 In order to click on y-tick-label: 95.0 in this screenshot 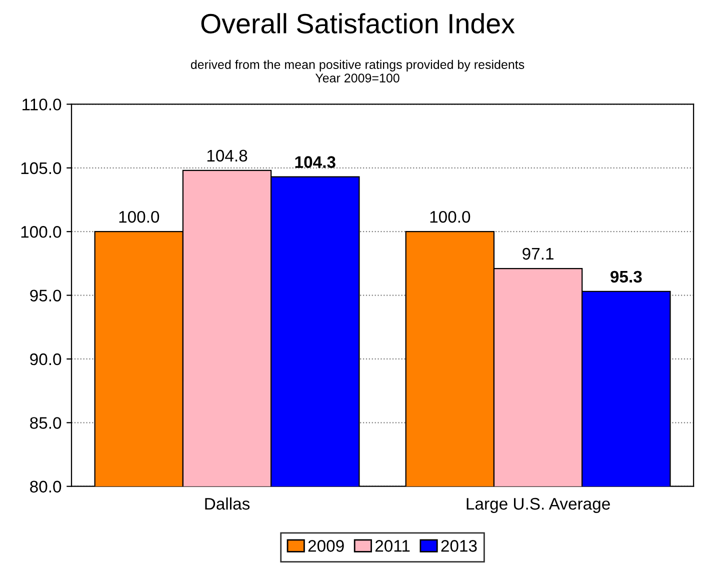, I will do `click(46, 296)`.